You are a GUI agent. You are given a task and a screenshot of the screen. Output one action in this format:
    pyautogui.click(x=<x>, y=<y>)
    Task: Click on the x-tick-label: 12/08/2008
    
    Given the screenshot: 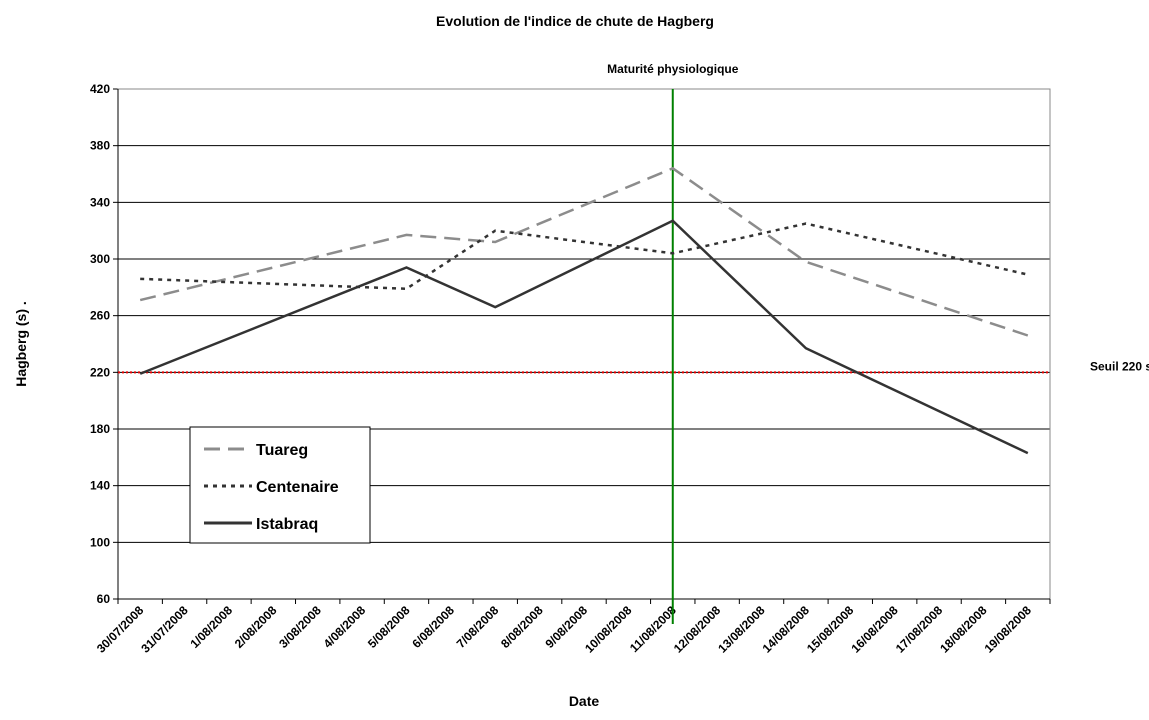 What is the action you would take?
    pyautogui.click(x=697, y=629)
    